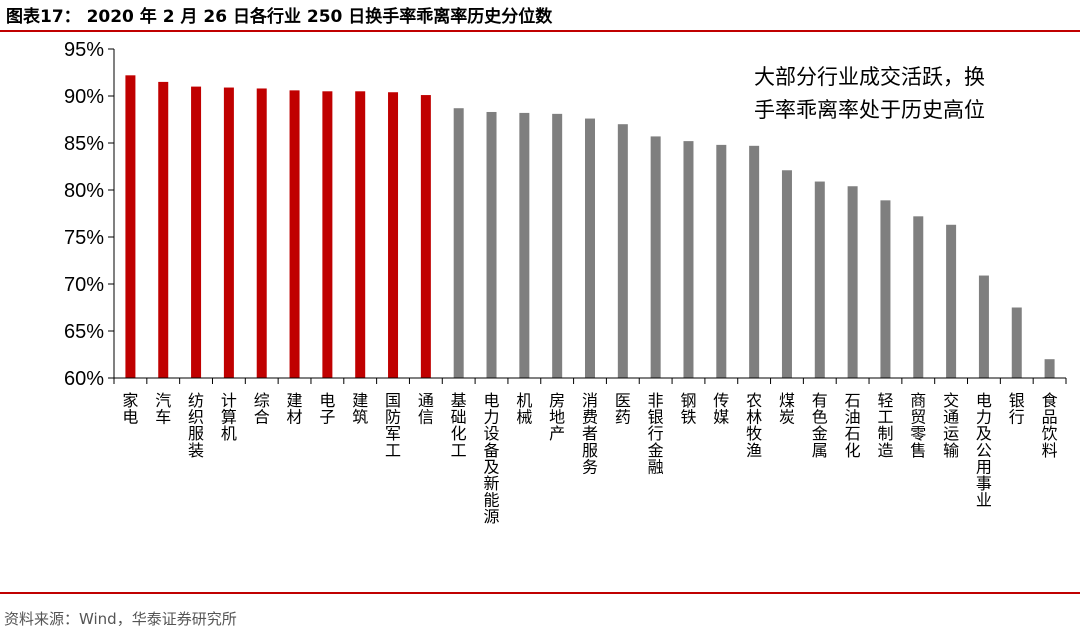 This screenshot has height=631, width=1080. Describe the element at coordinates (84, 97) in the screenshot. I see `y-tick-label: 90%` at that location.